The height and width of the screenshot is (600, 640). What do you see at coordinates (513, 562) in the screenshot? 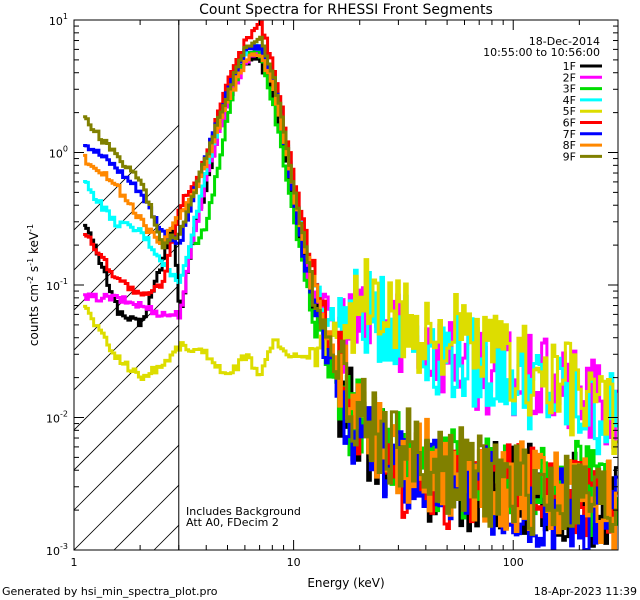
I see `x-tick-label: 100` at bounding box center [513, 562].